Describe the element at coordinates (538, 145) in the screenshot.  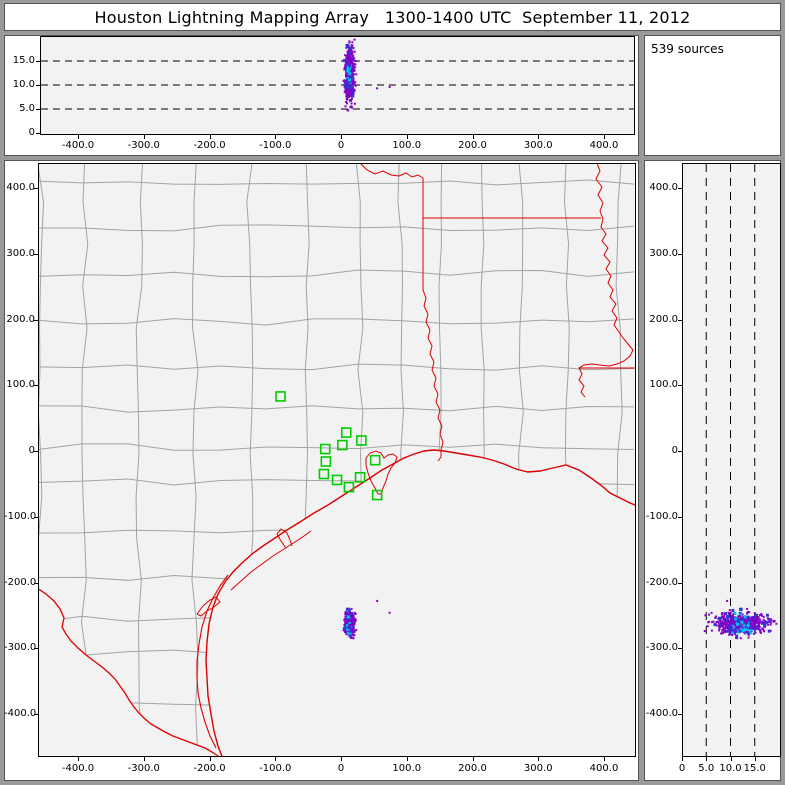
I see `eastwest-tick-label: 300.0` at that location.